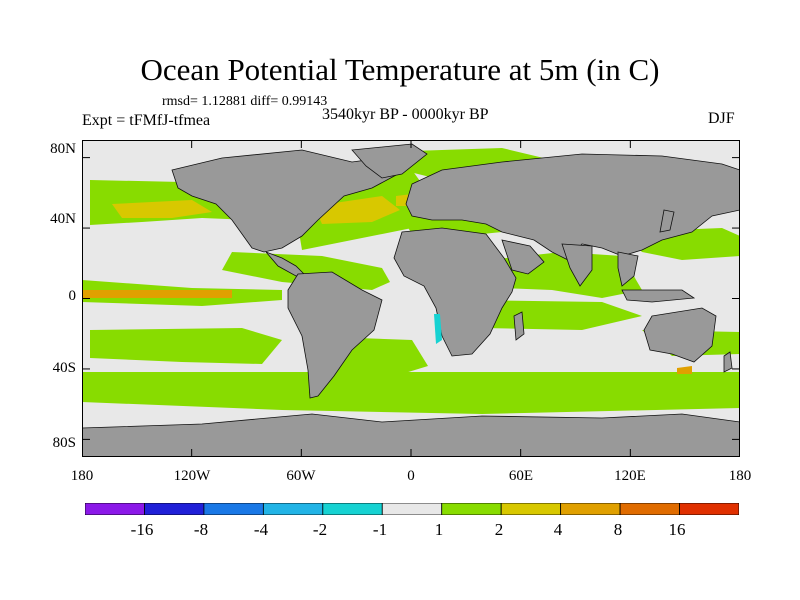 The image size is (800, 600). I want to click on xtick-label: 120W, so click(192, 476).